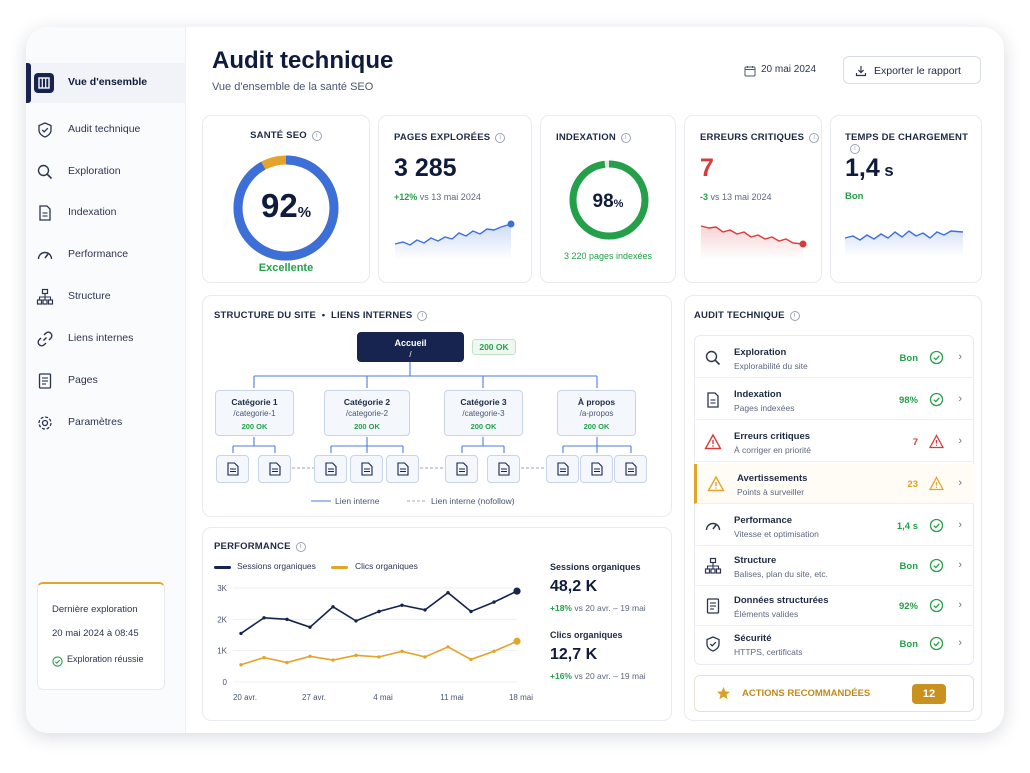 Image resolution: width=1030 pixels, height=773 pixels. I want to click on organic-clicks-value: 12,7 K, so click(574, 654).